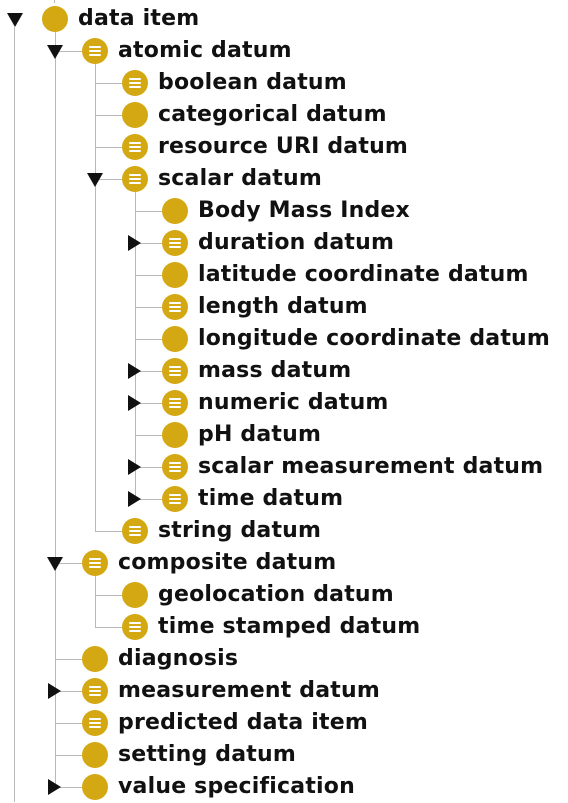 This screenshot has width=568, height=803. I want to click on tree-node-label: atomic datum, so click(205, 50).